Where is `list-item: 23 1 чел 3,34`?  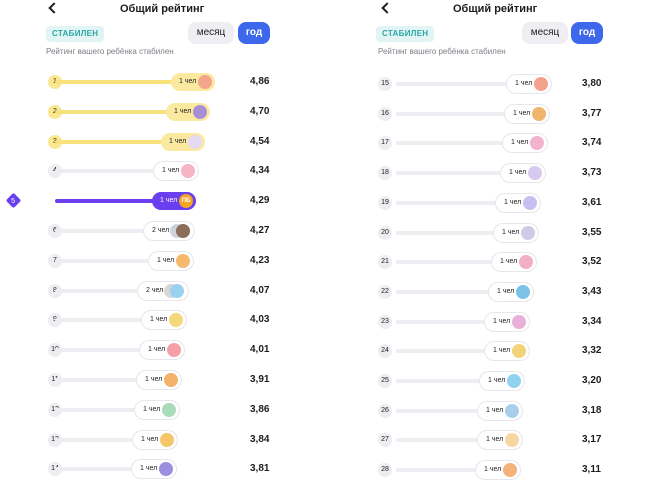
list-item: 23 1 чел 3,34 is located at coordinates (511, 322).